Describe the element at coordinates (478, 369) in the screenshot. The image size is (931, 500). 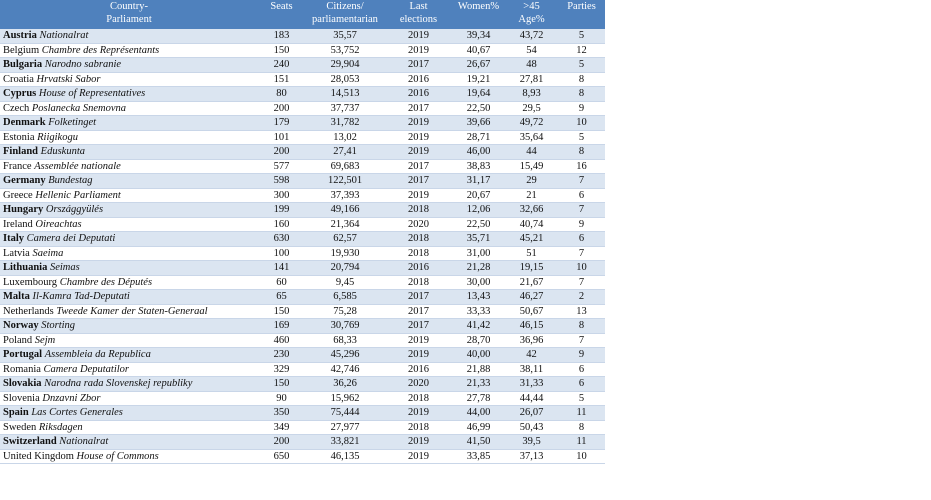
I see `table-cell: 21,88` at that location.